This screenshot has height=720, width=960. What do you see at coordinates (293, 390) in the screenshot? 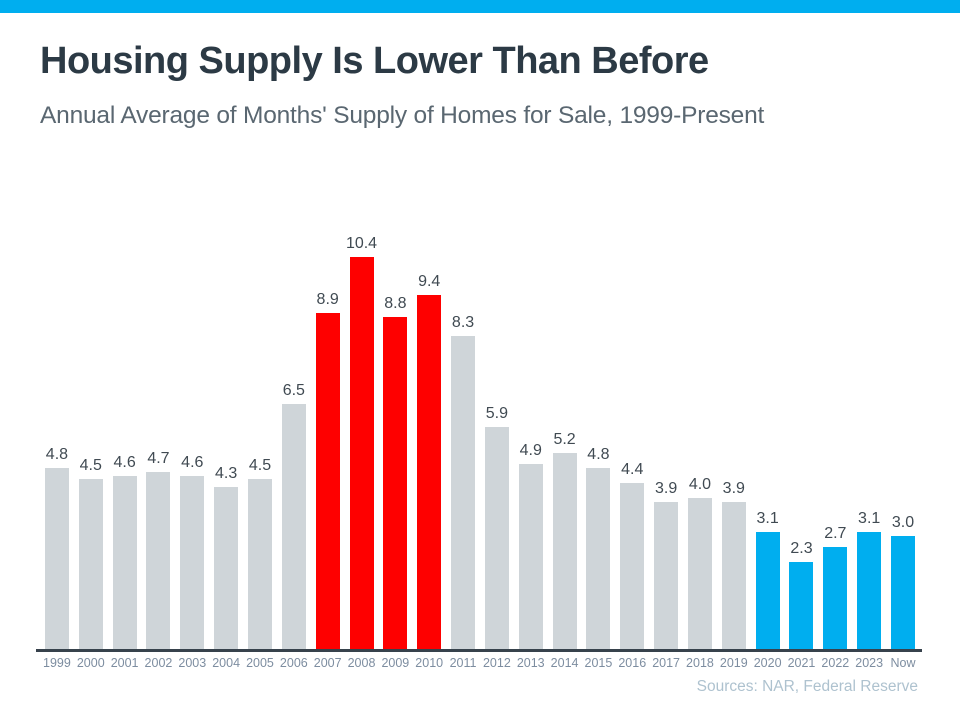
I see `bar-value-label: 6.5` at bounding box center [293, 390].